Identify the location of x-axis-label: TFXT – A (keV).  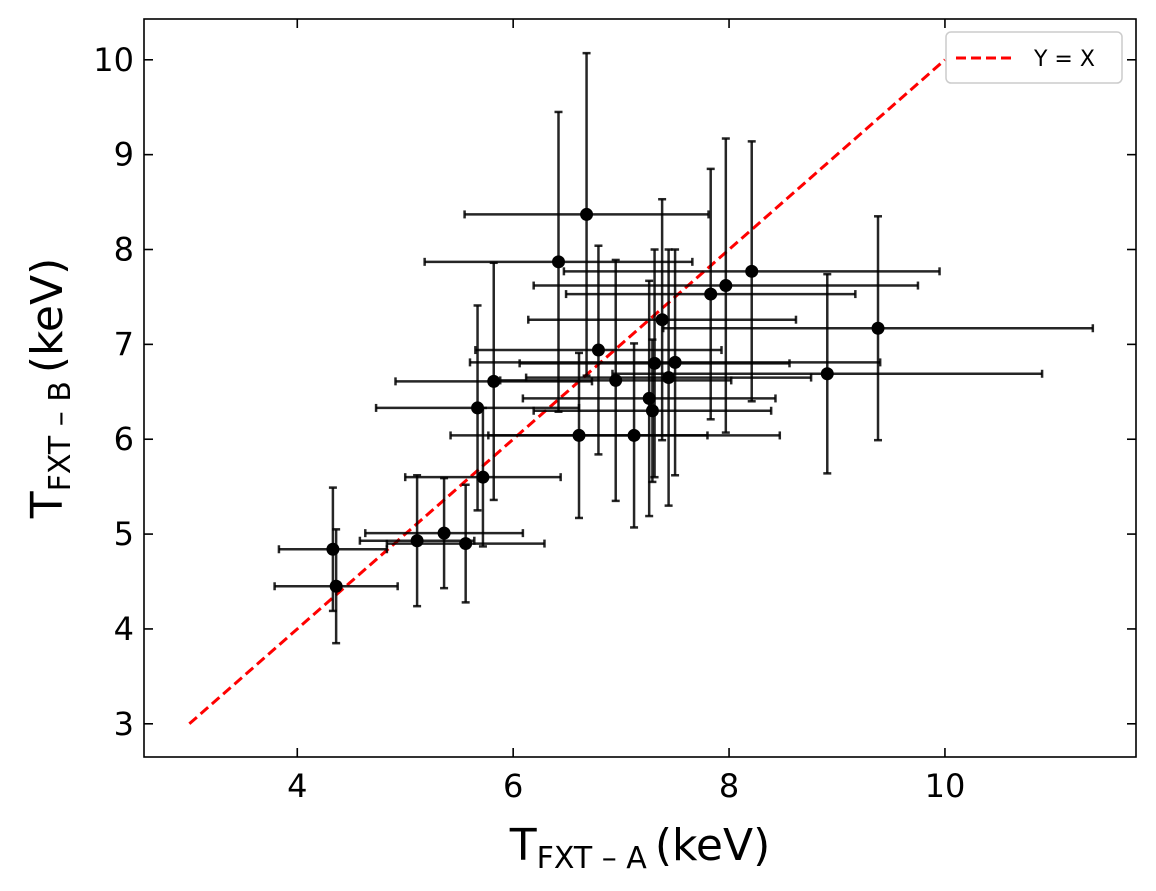
(640, 848).